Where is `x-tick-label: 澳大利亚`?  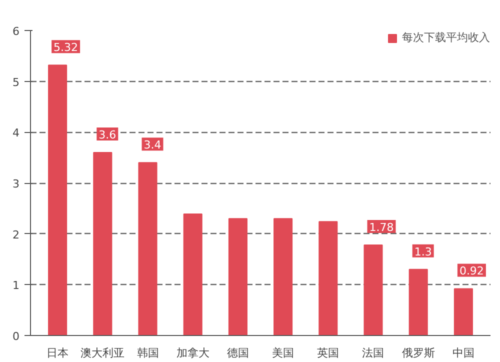 x-tick-label: 澳大利亚 is located at coordinates (102, 353).